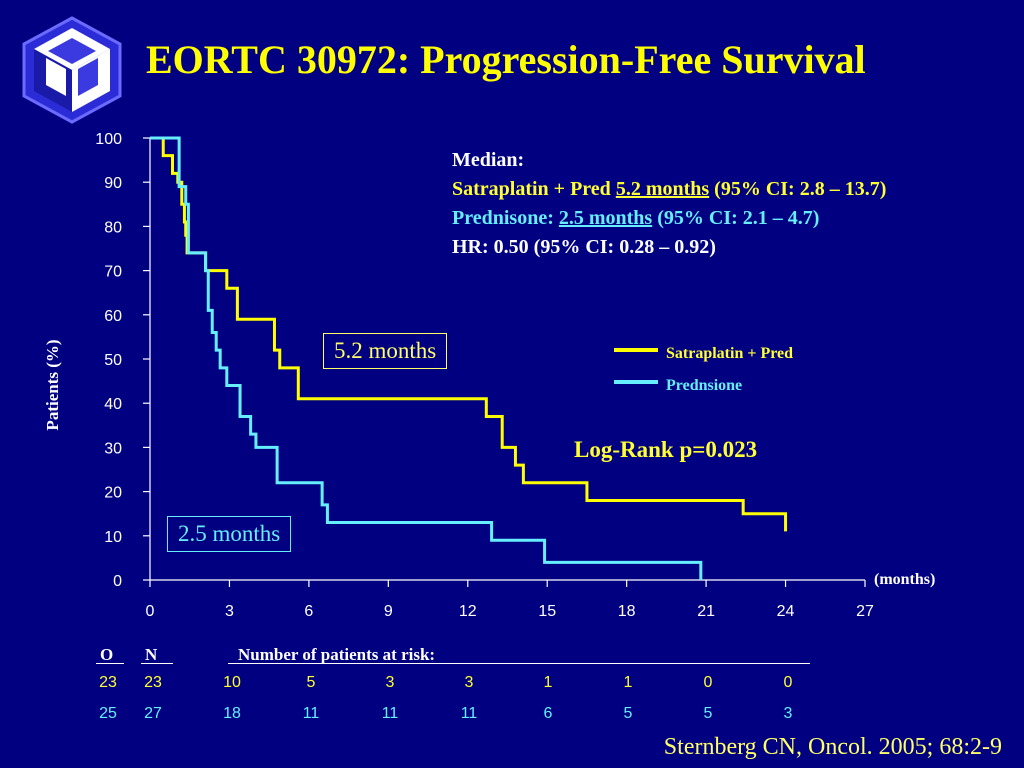 The width and height of the screenshot is (1024, 768). Describe the element at coordinates (704, 385) in the screenshot. I see `legend-label-prednisone: Prednsione` at that location.